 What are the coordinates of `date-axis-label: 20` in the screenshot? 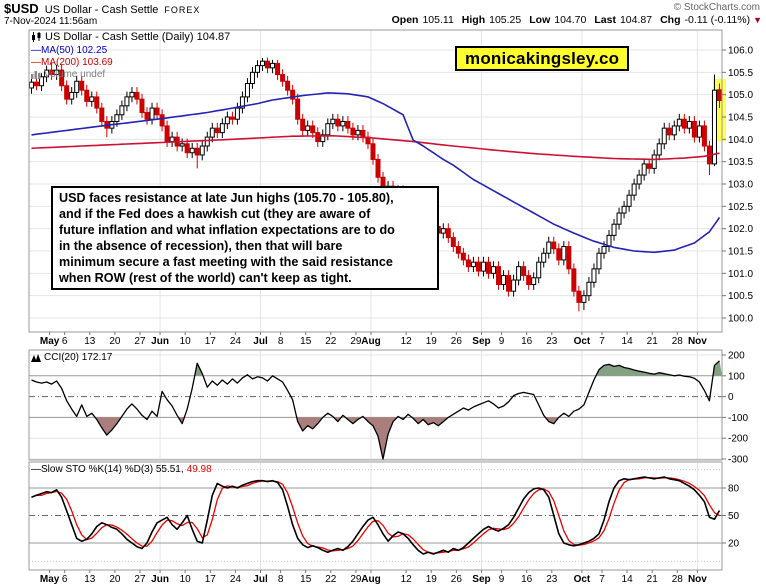 It's located at (115, 341).